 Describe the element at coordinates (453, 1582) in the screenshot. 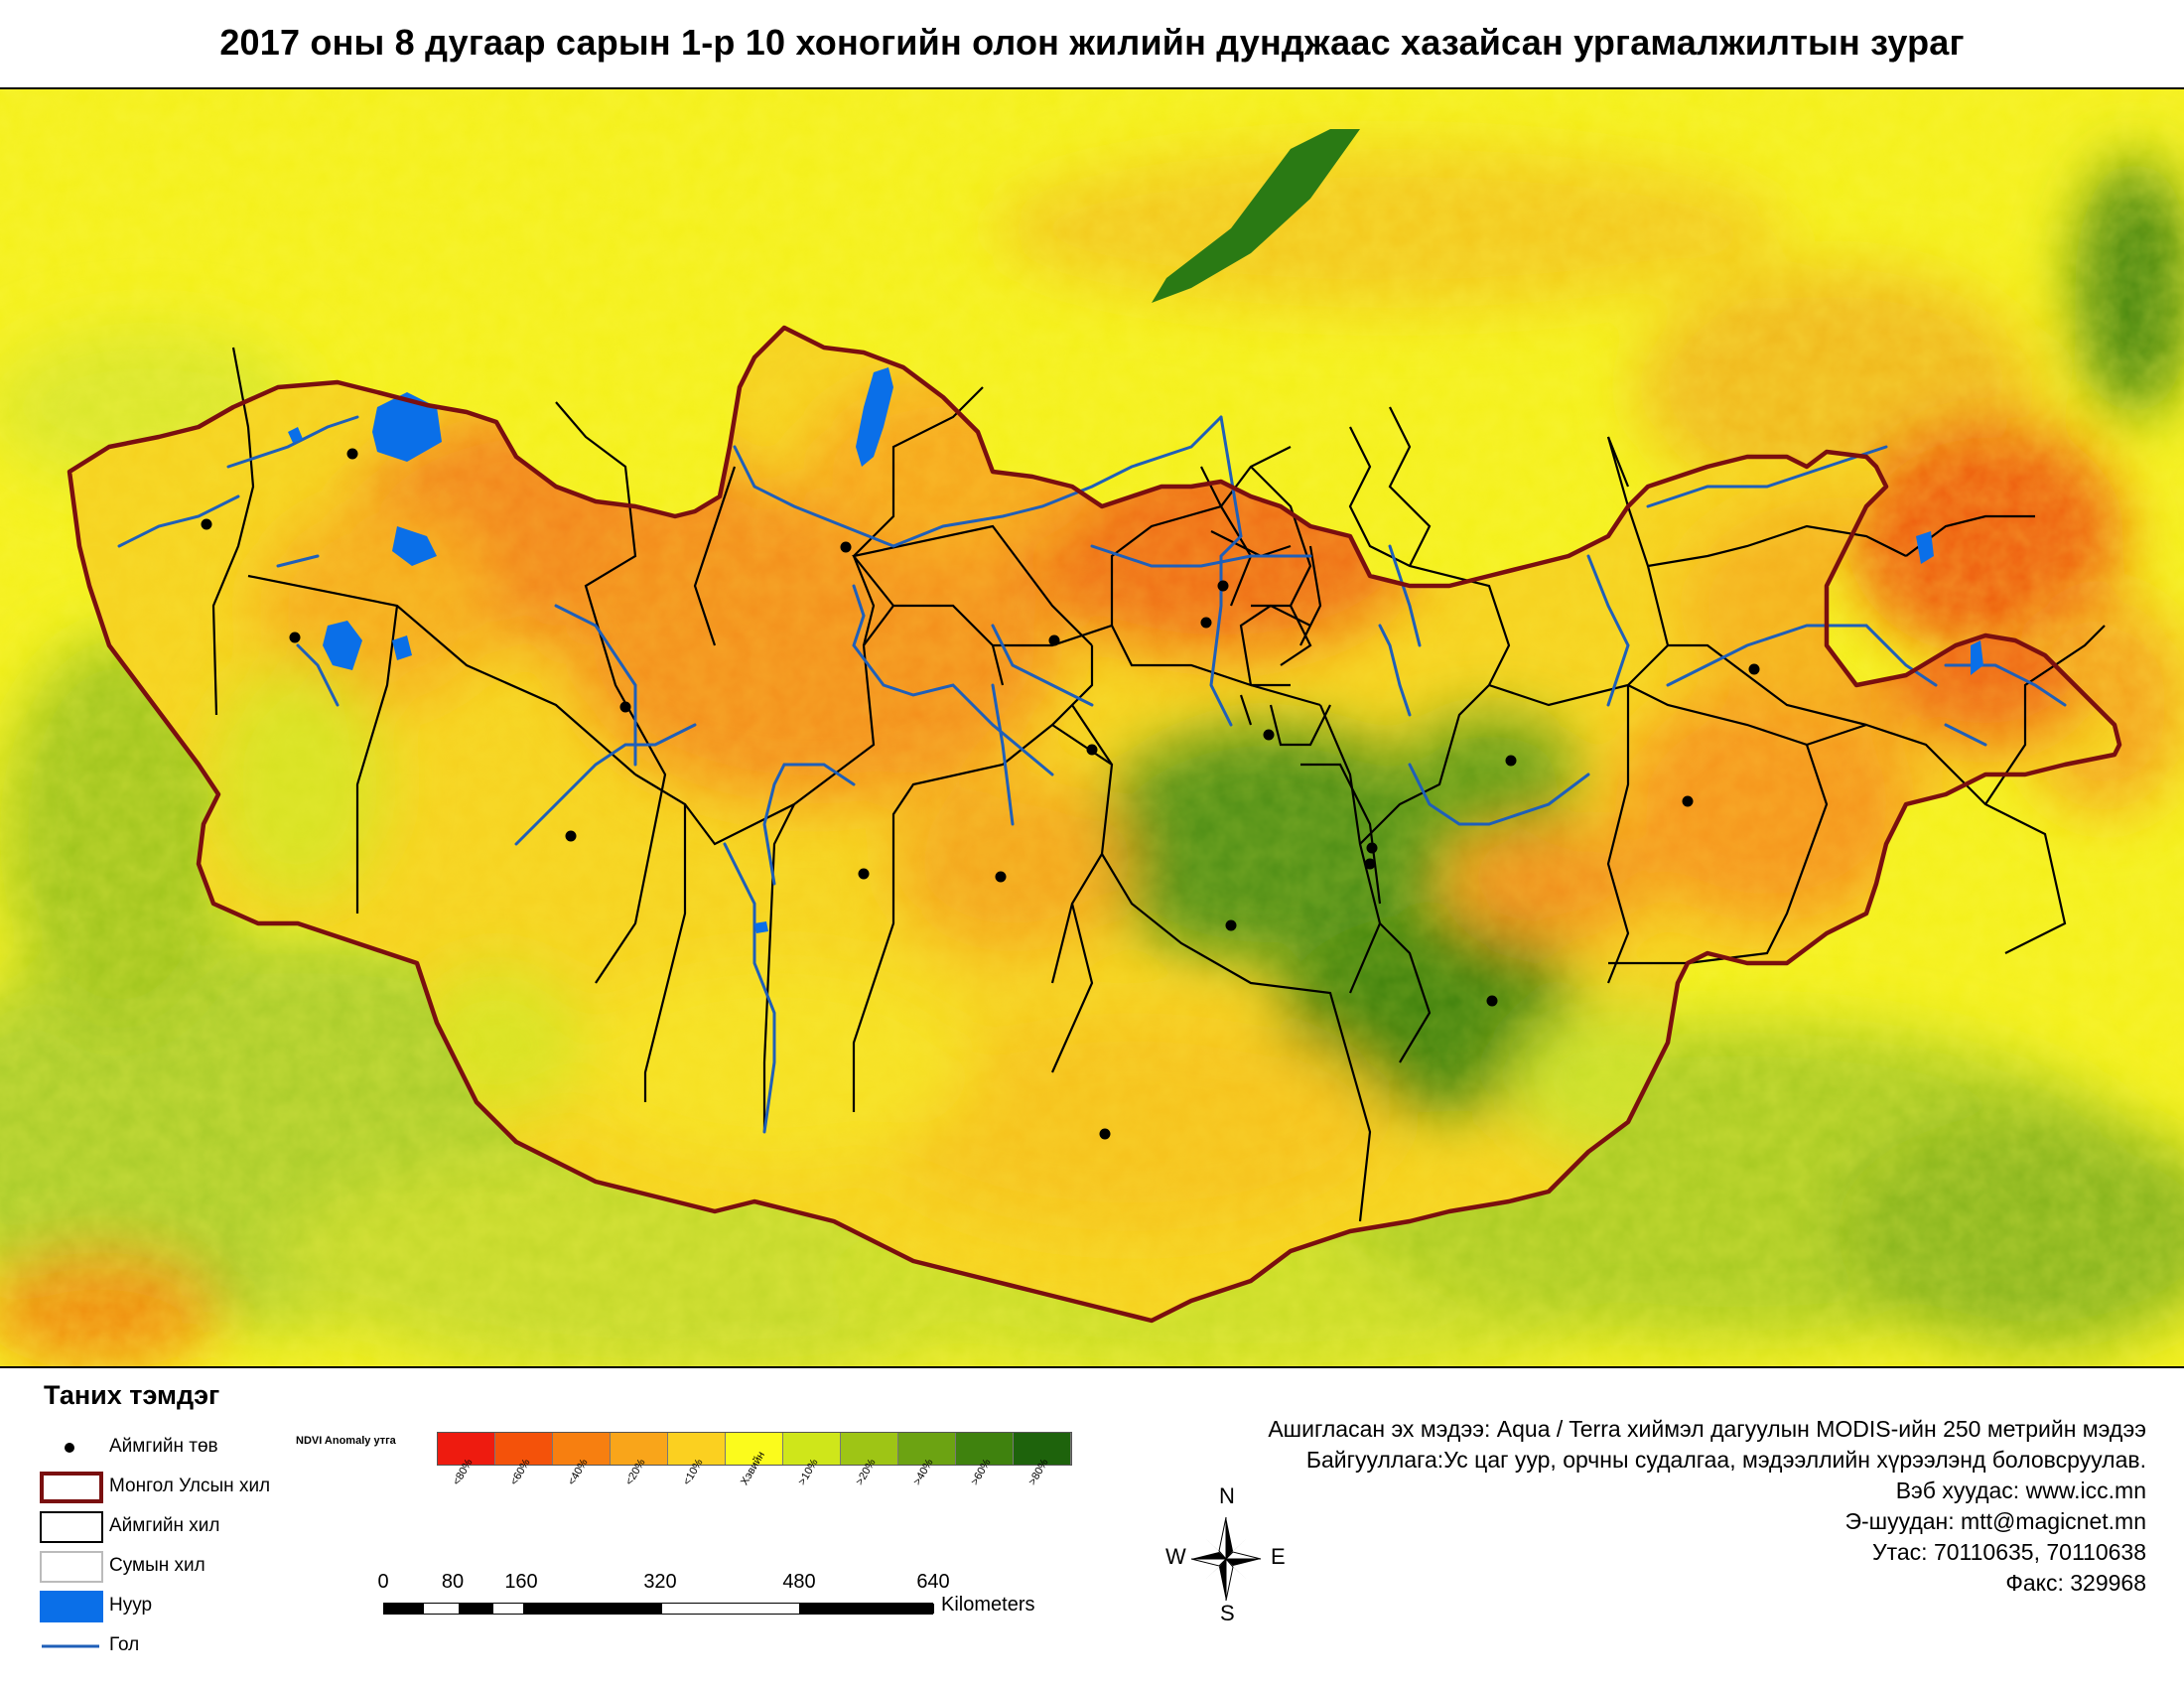

I see `scale-tick-label: 80` at that location.